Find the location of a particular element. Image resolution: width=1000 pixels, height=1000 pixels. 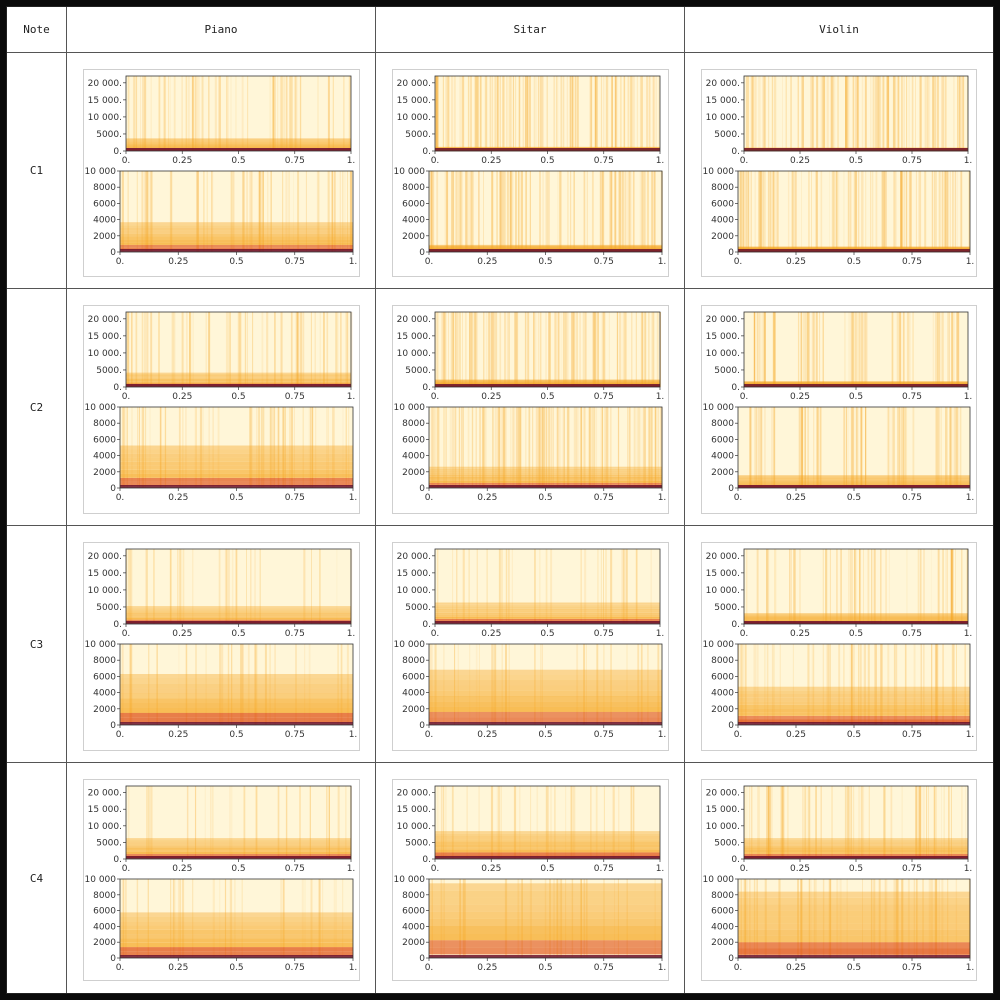

y-tick-label: 20 000. is located at coordinates (105, 557).